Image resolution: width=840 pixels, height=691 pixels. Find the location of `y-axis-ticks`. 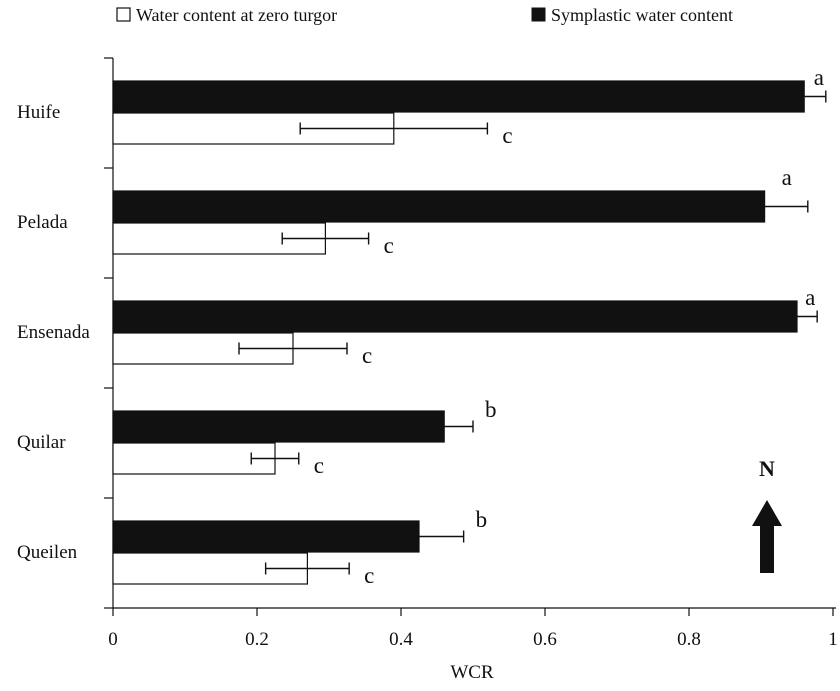

y-axis-ticks is located at coordinates (108, 333).